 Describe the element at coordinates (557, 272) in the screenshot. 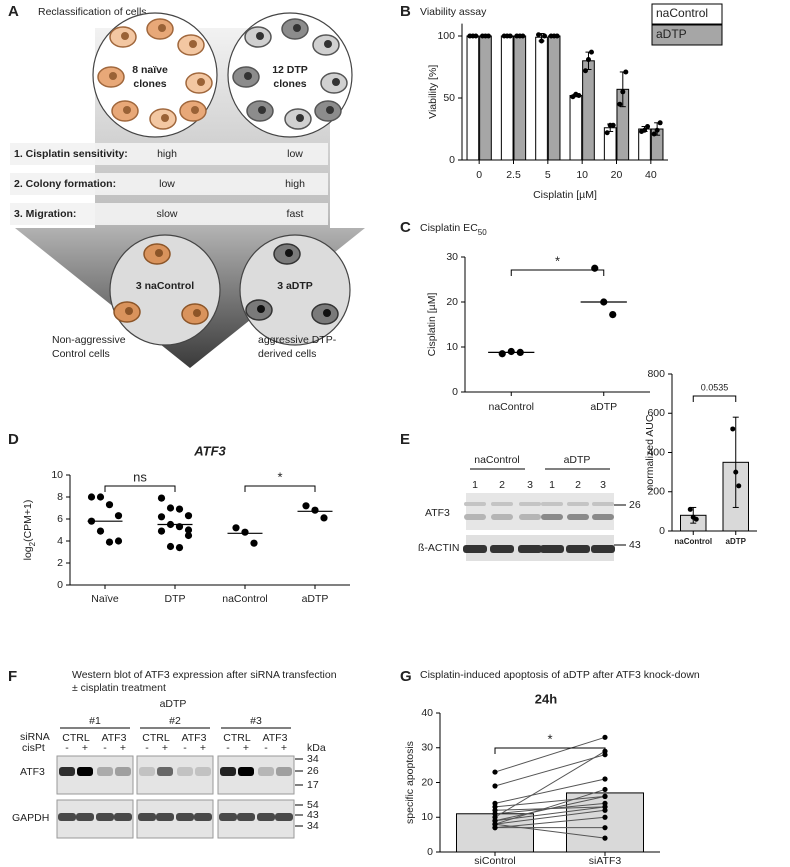

I see `significance-bracket` at that location.